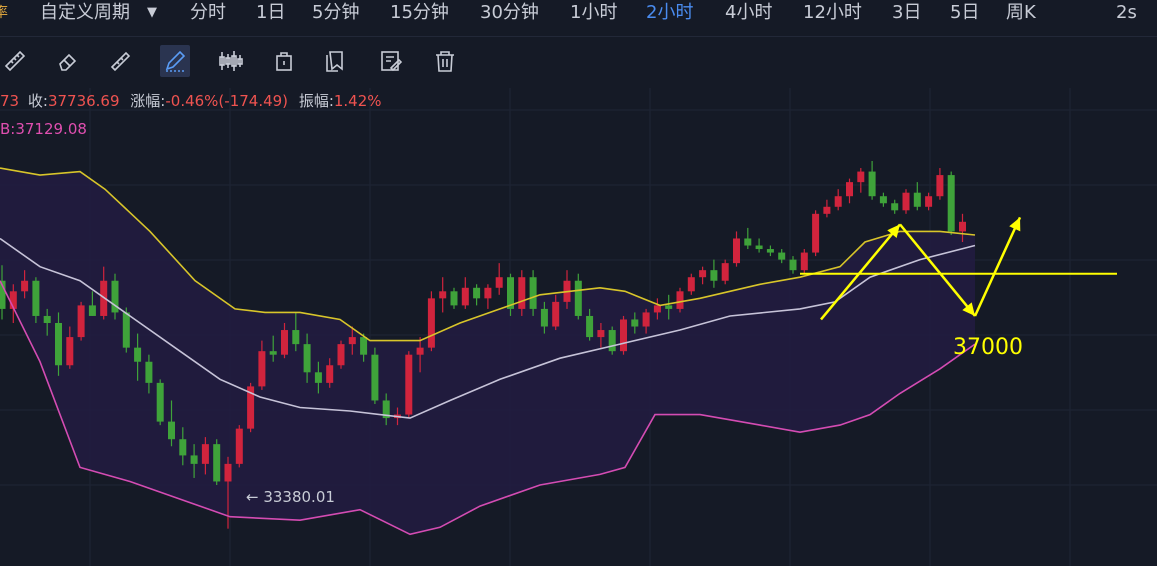  Describe the element at coordinates (148, 101) in the screenshot. I see `change-label: 涨幅:` at that location.